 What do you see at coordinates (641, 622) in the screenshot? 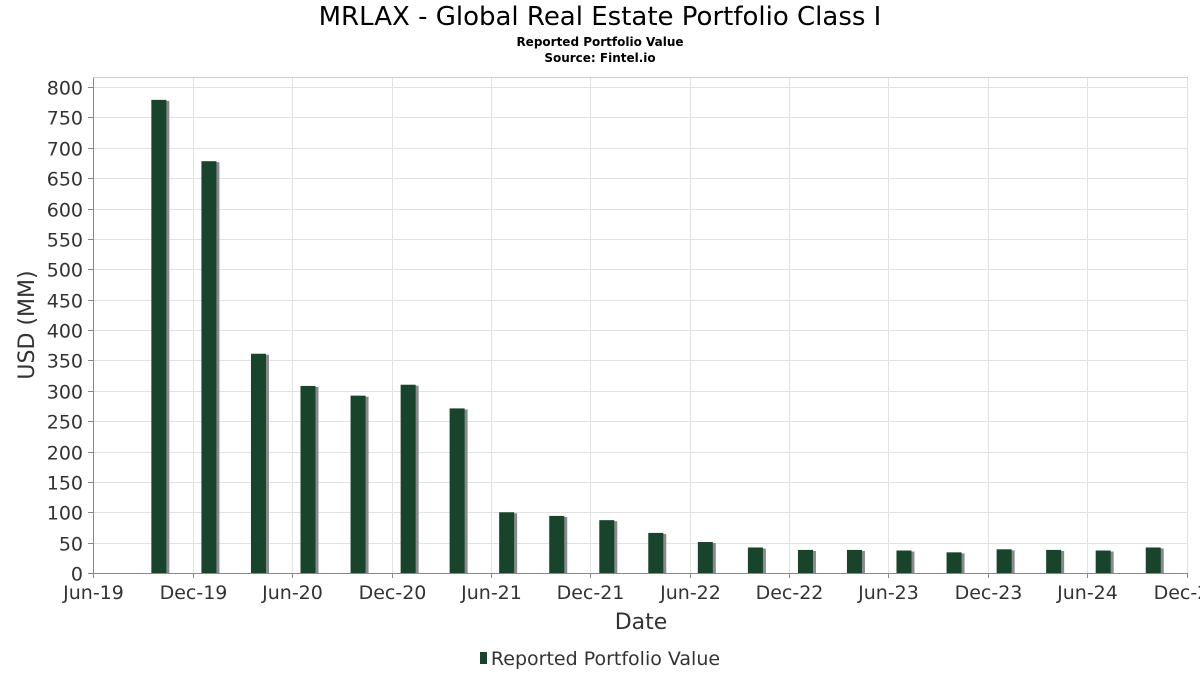
I see `x-axis-title: Date` at bounding box center [641, 622].